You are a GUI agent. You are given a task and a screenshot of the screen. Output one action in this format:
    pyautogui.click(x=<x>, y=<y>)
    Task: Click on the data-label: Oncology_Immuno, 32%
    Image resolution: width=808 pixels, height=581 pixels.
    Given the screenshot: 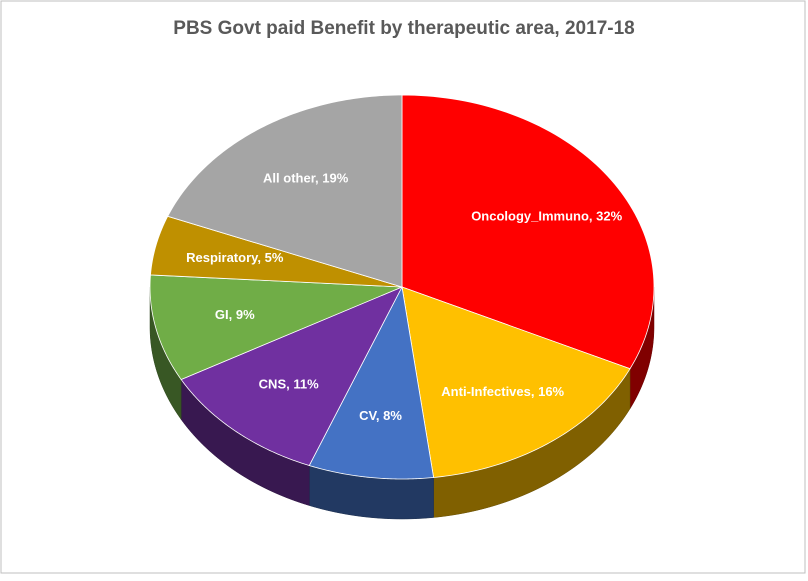 What is the action you would take?
    pyautogui.click(x=546, y=215)
    